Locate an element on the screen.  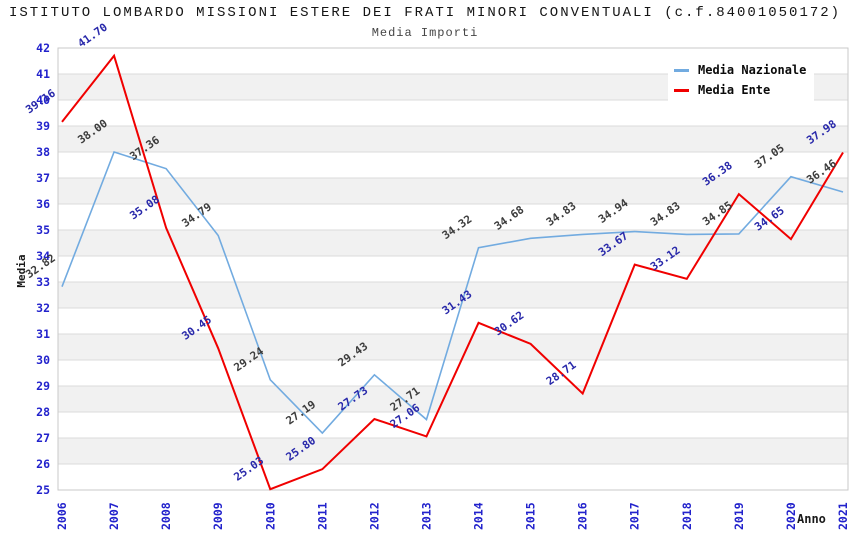
x-tick-label: 2018 is located at coordinates (687, 516).